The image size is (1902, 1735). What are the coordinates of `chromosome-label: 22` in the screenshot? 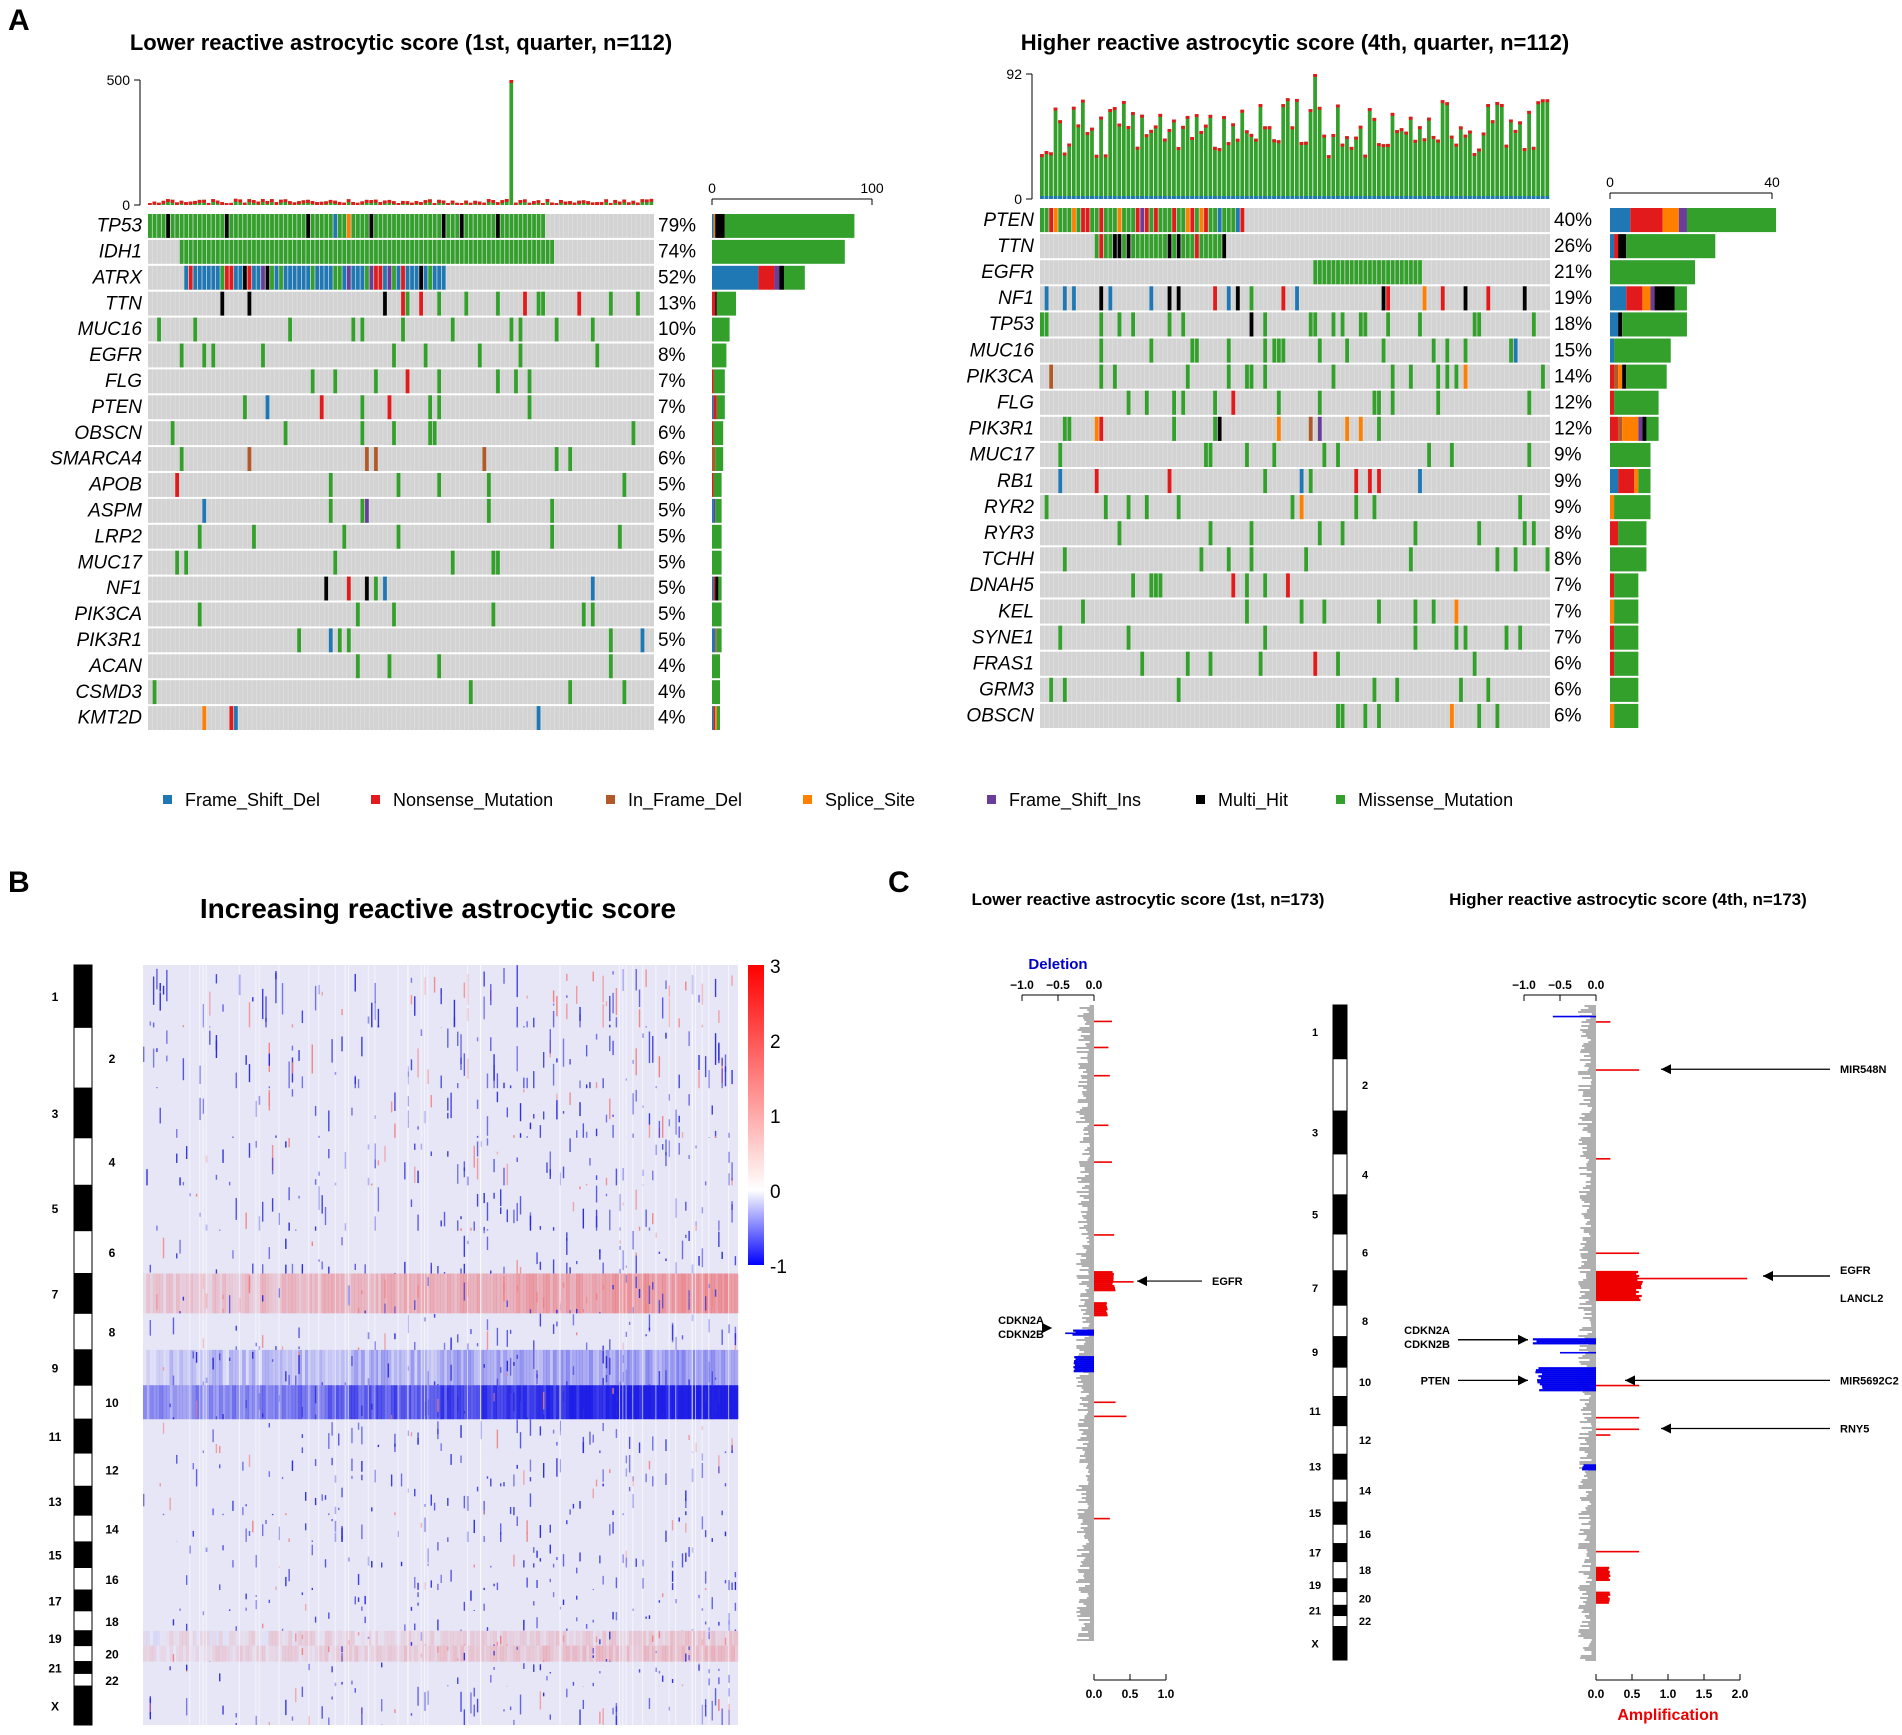 It's located at (1365, 1622).